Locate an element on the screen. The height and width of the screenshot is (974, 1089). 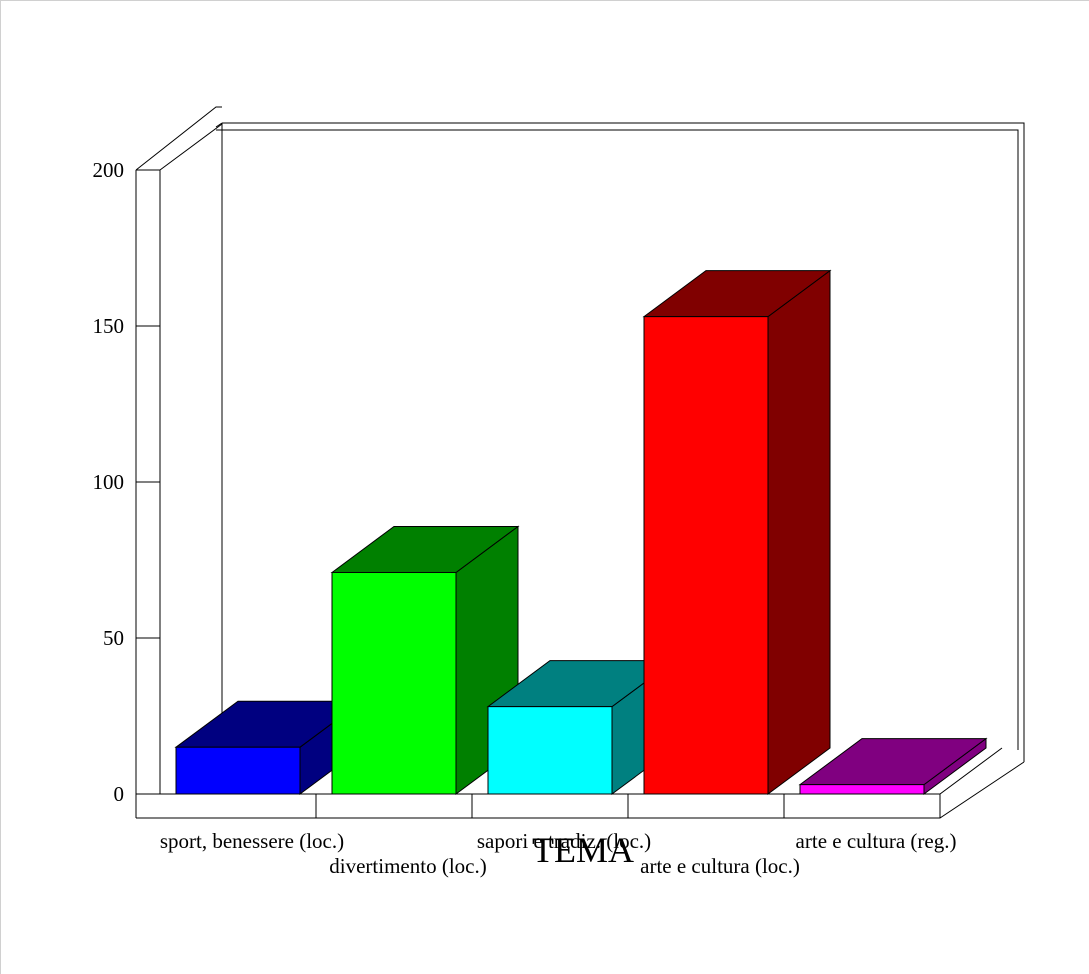
x-tick-label: divertimento (loc.) is located at coordinates (407, 866).